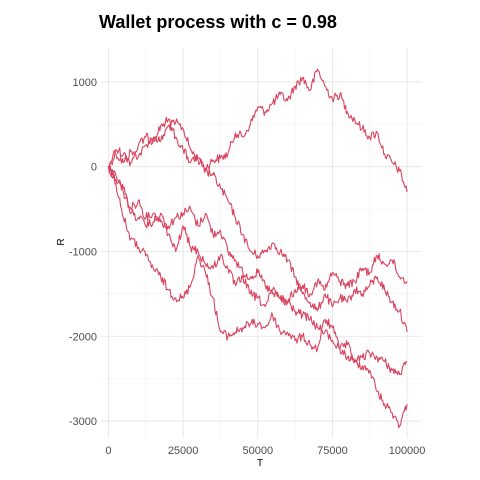 This screenshot has width=480, height=480. I want to click on y-tick-label: -1000, so click(83, 252).